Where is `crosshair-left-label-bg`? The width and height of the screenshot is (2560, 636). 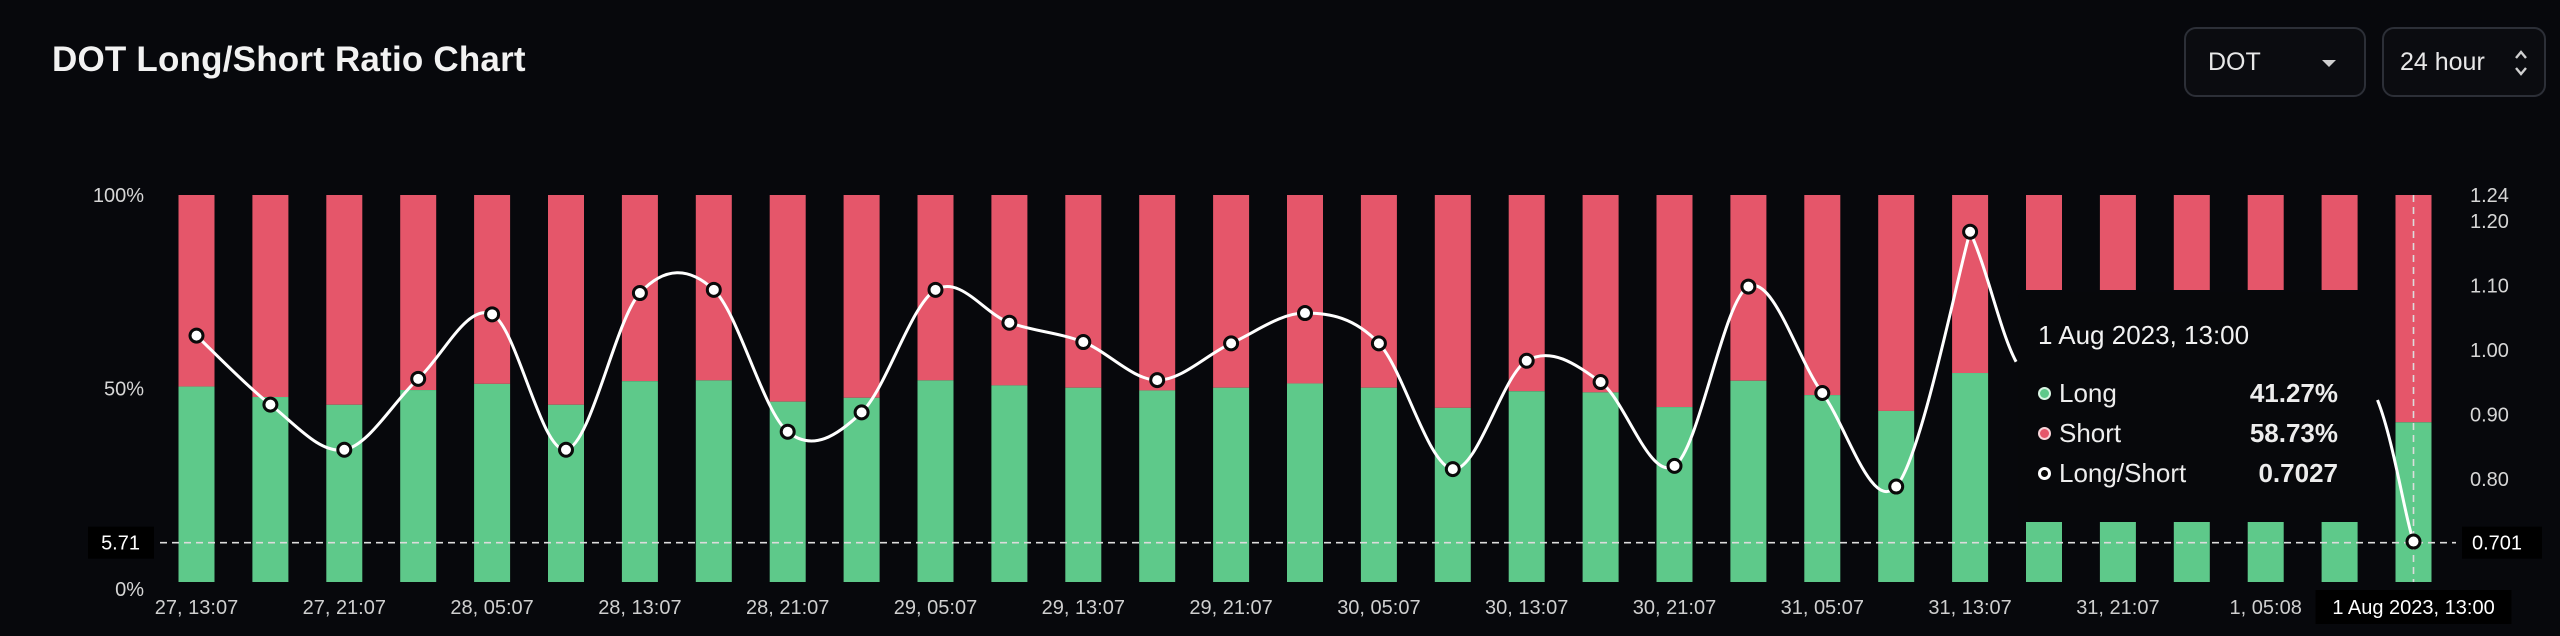 crosshair-left-label-bg is located at coordinates (121, 542).